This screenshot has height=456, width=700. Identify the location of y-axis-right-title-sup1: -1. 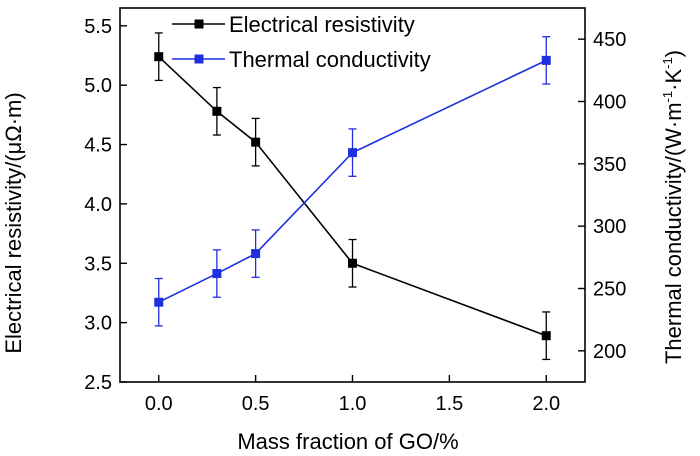
(667, 97).